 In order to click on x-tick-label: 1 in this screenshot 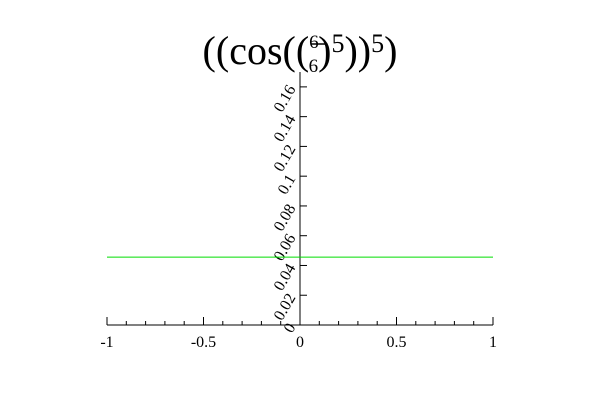, I will do `click(493, 342)`.